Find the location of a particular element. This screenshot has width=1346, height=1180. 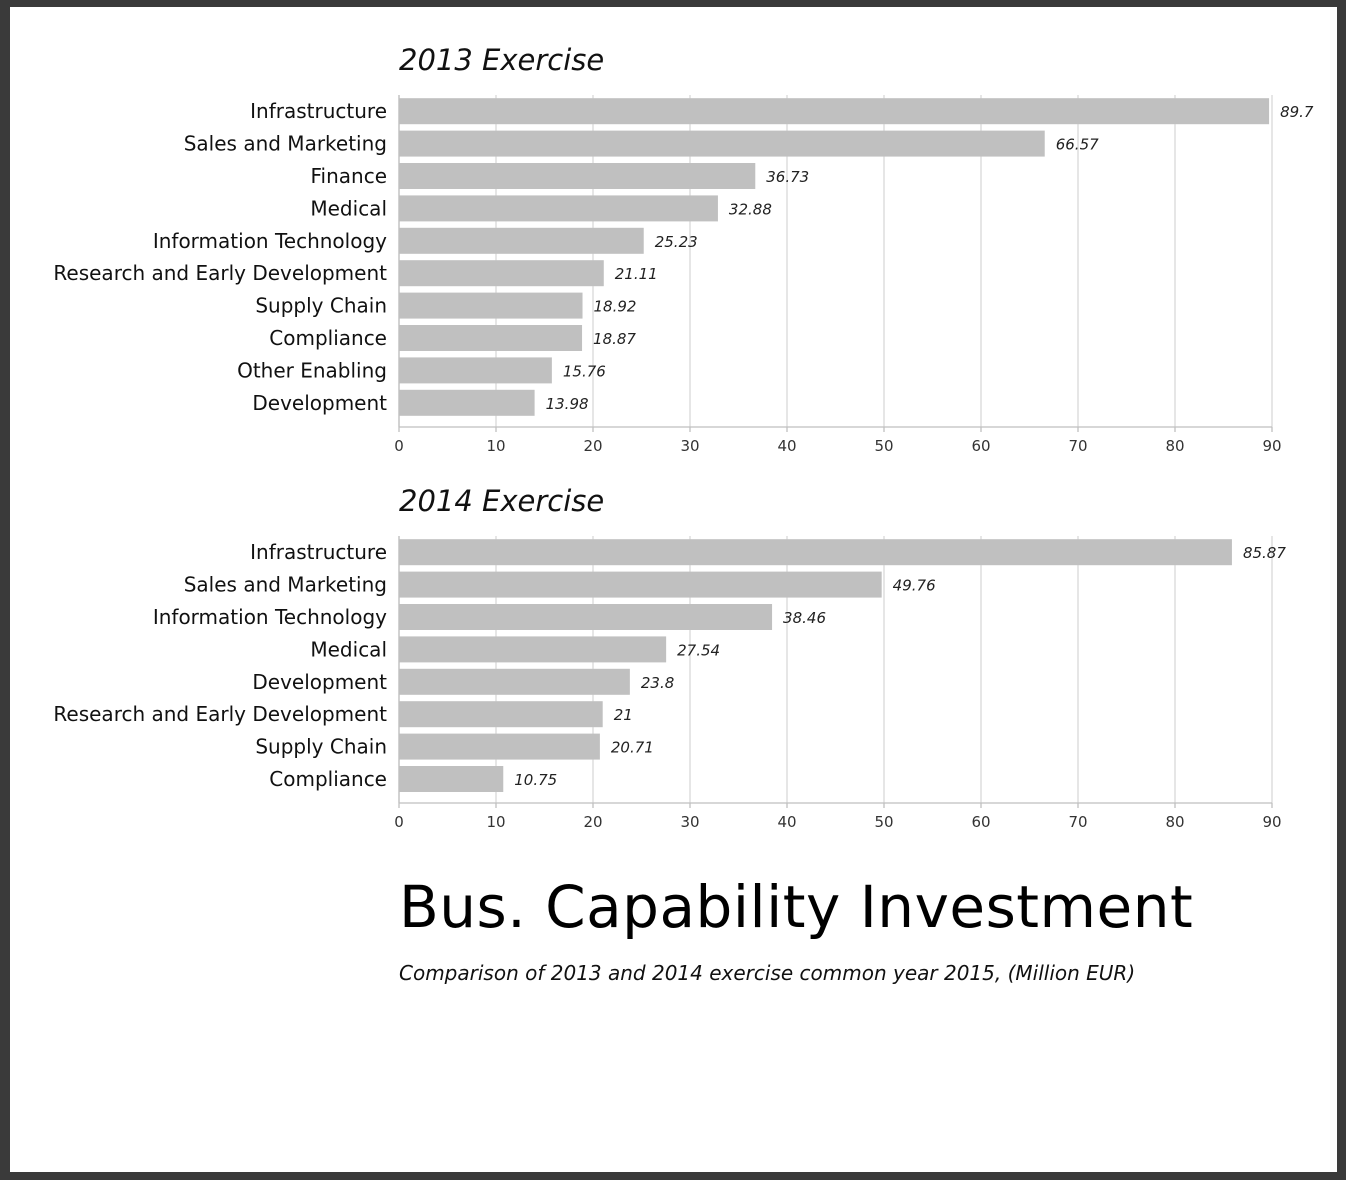

chart2-value-label: 20.71 is located at coordinates (632, 748).